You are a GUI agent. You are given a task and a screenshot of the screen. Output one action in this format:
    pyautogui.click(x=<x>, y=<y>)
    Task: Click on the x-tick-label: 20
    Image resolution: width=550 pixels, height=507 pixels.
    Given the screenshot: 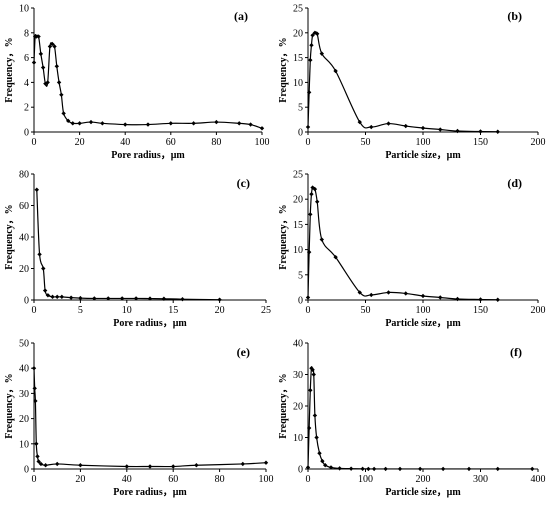 What is the action you would take?
    pyautogui.click(x=80, y=142)
    